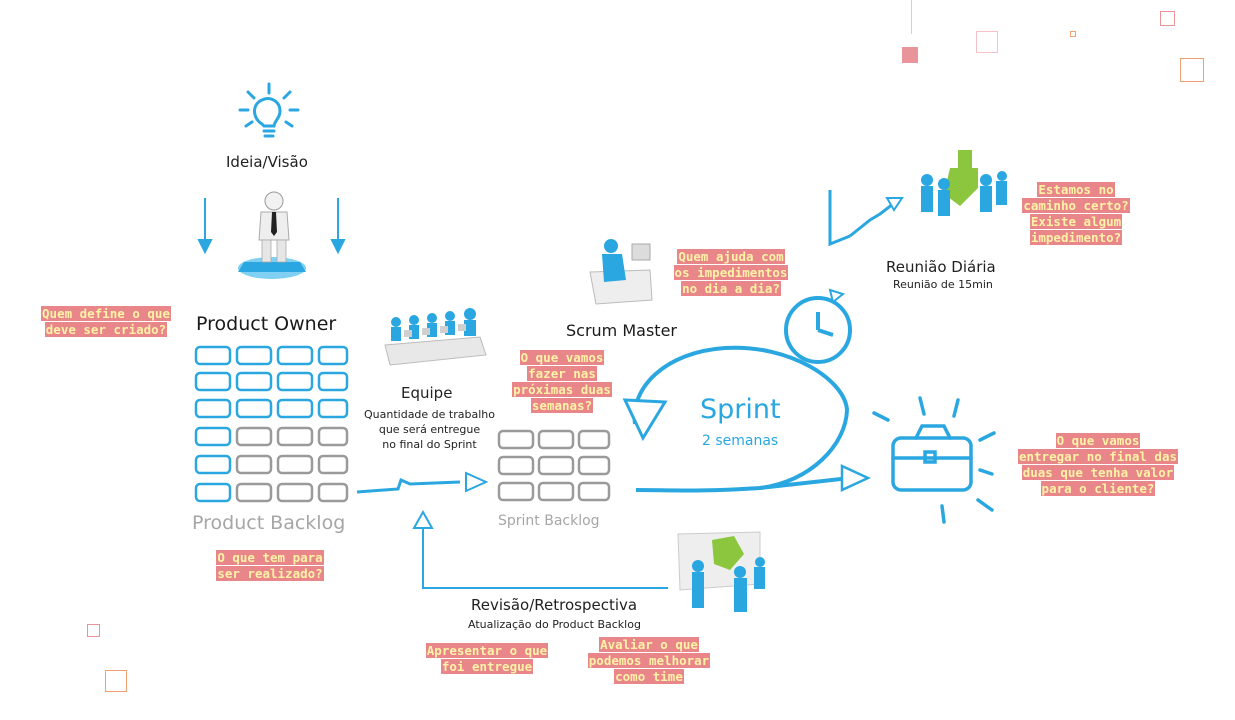  What do you see at coordinates (270, 573) in the screenshot?
I see `note-line: ser realizado?` at bounding box center [270, 573].